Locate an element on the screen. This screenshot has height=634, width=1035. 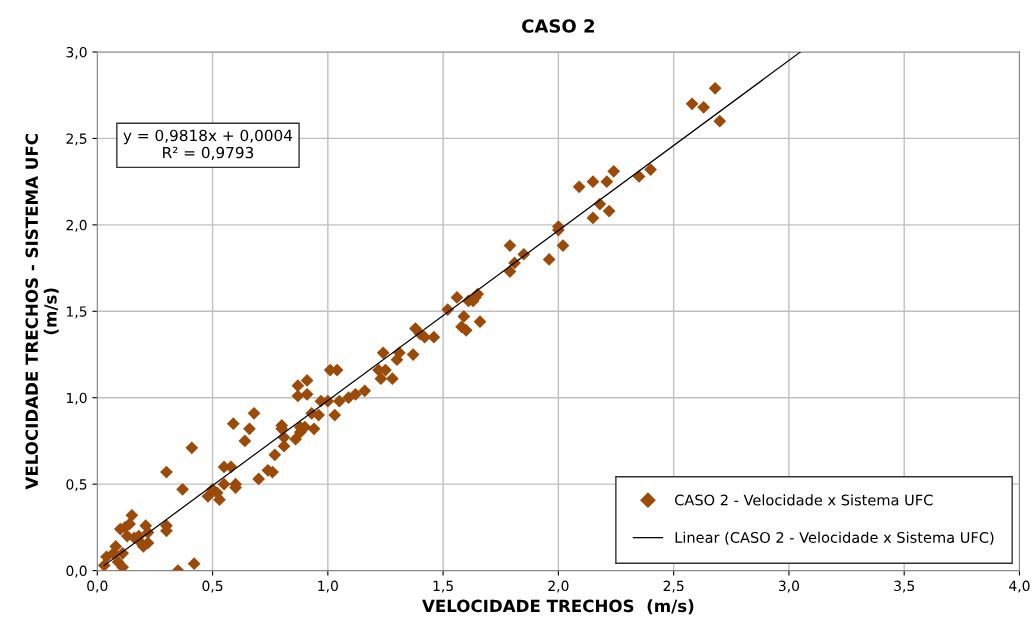
x-tick-label: 1,0 is located at coordinates (328, 586).